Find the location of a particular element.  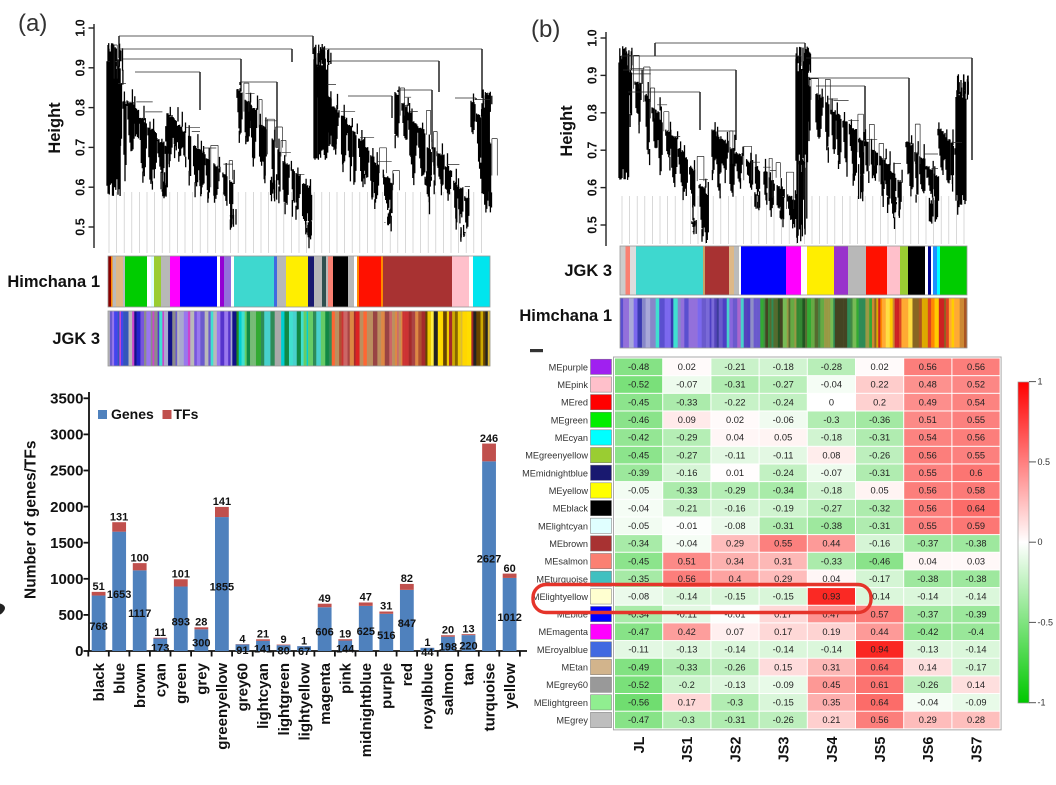

svg-text: JS3 is located at coordinates (785, 750).